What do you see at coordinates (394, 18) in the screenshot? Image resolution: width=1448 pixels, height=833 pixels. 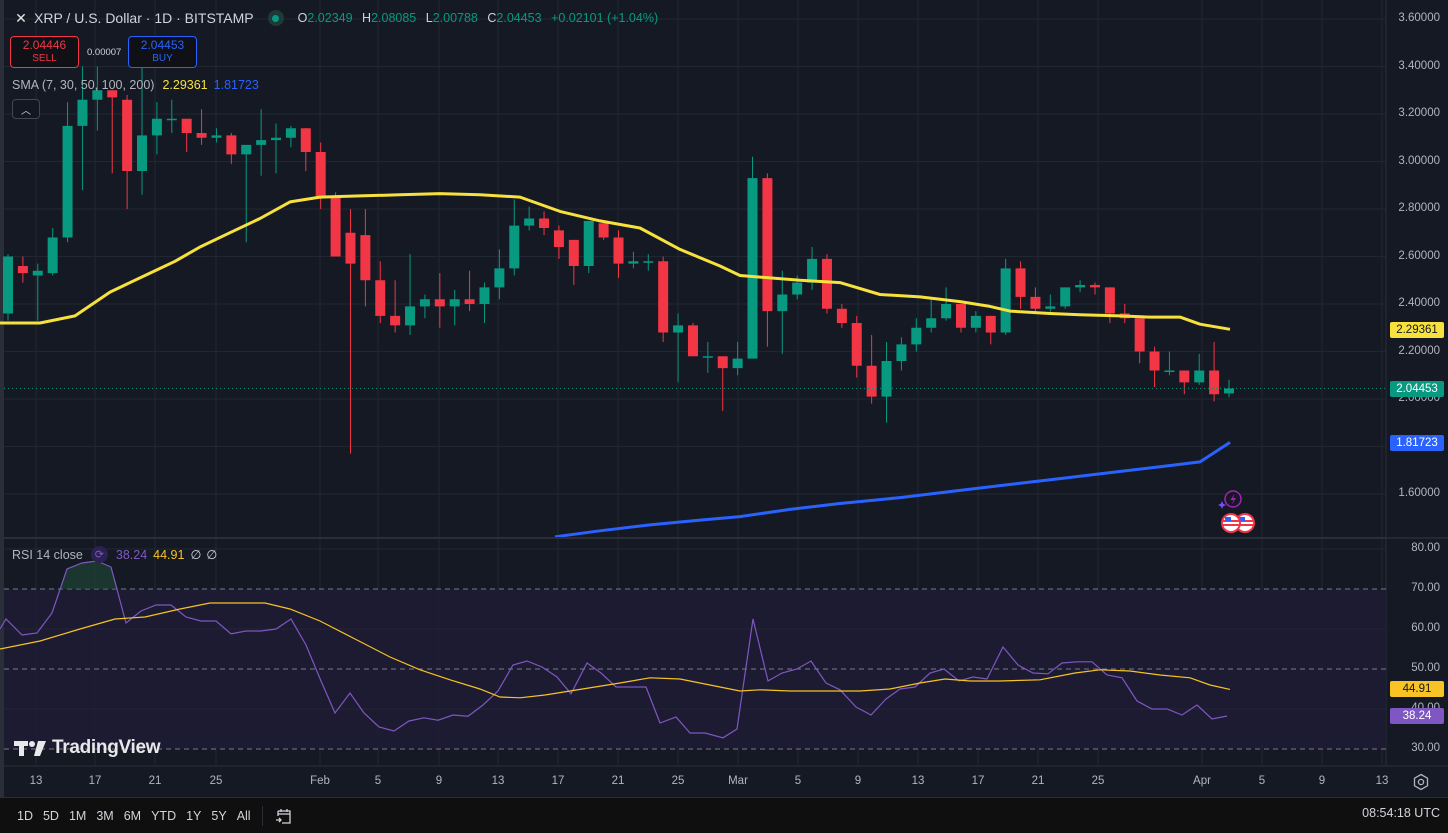 I see `high-value: 2.08085` at bounding box center [394, 18].